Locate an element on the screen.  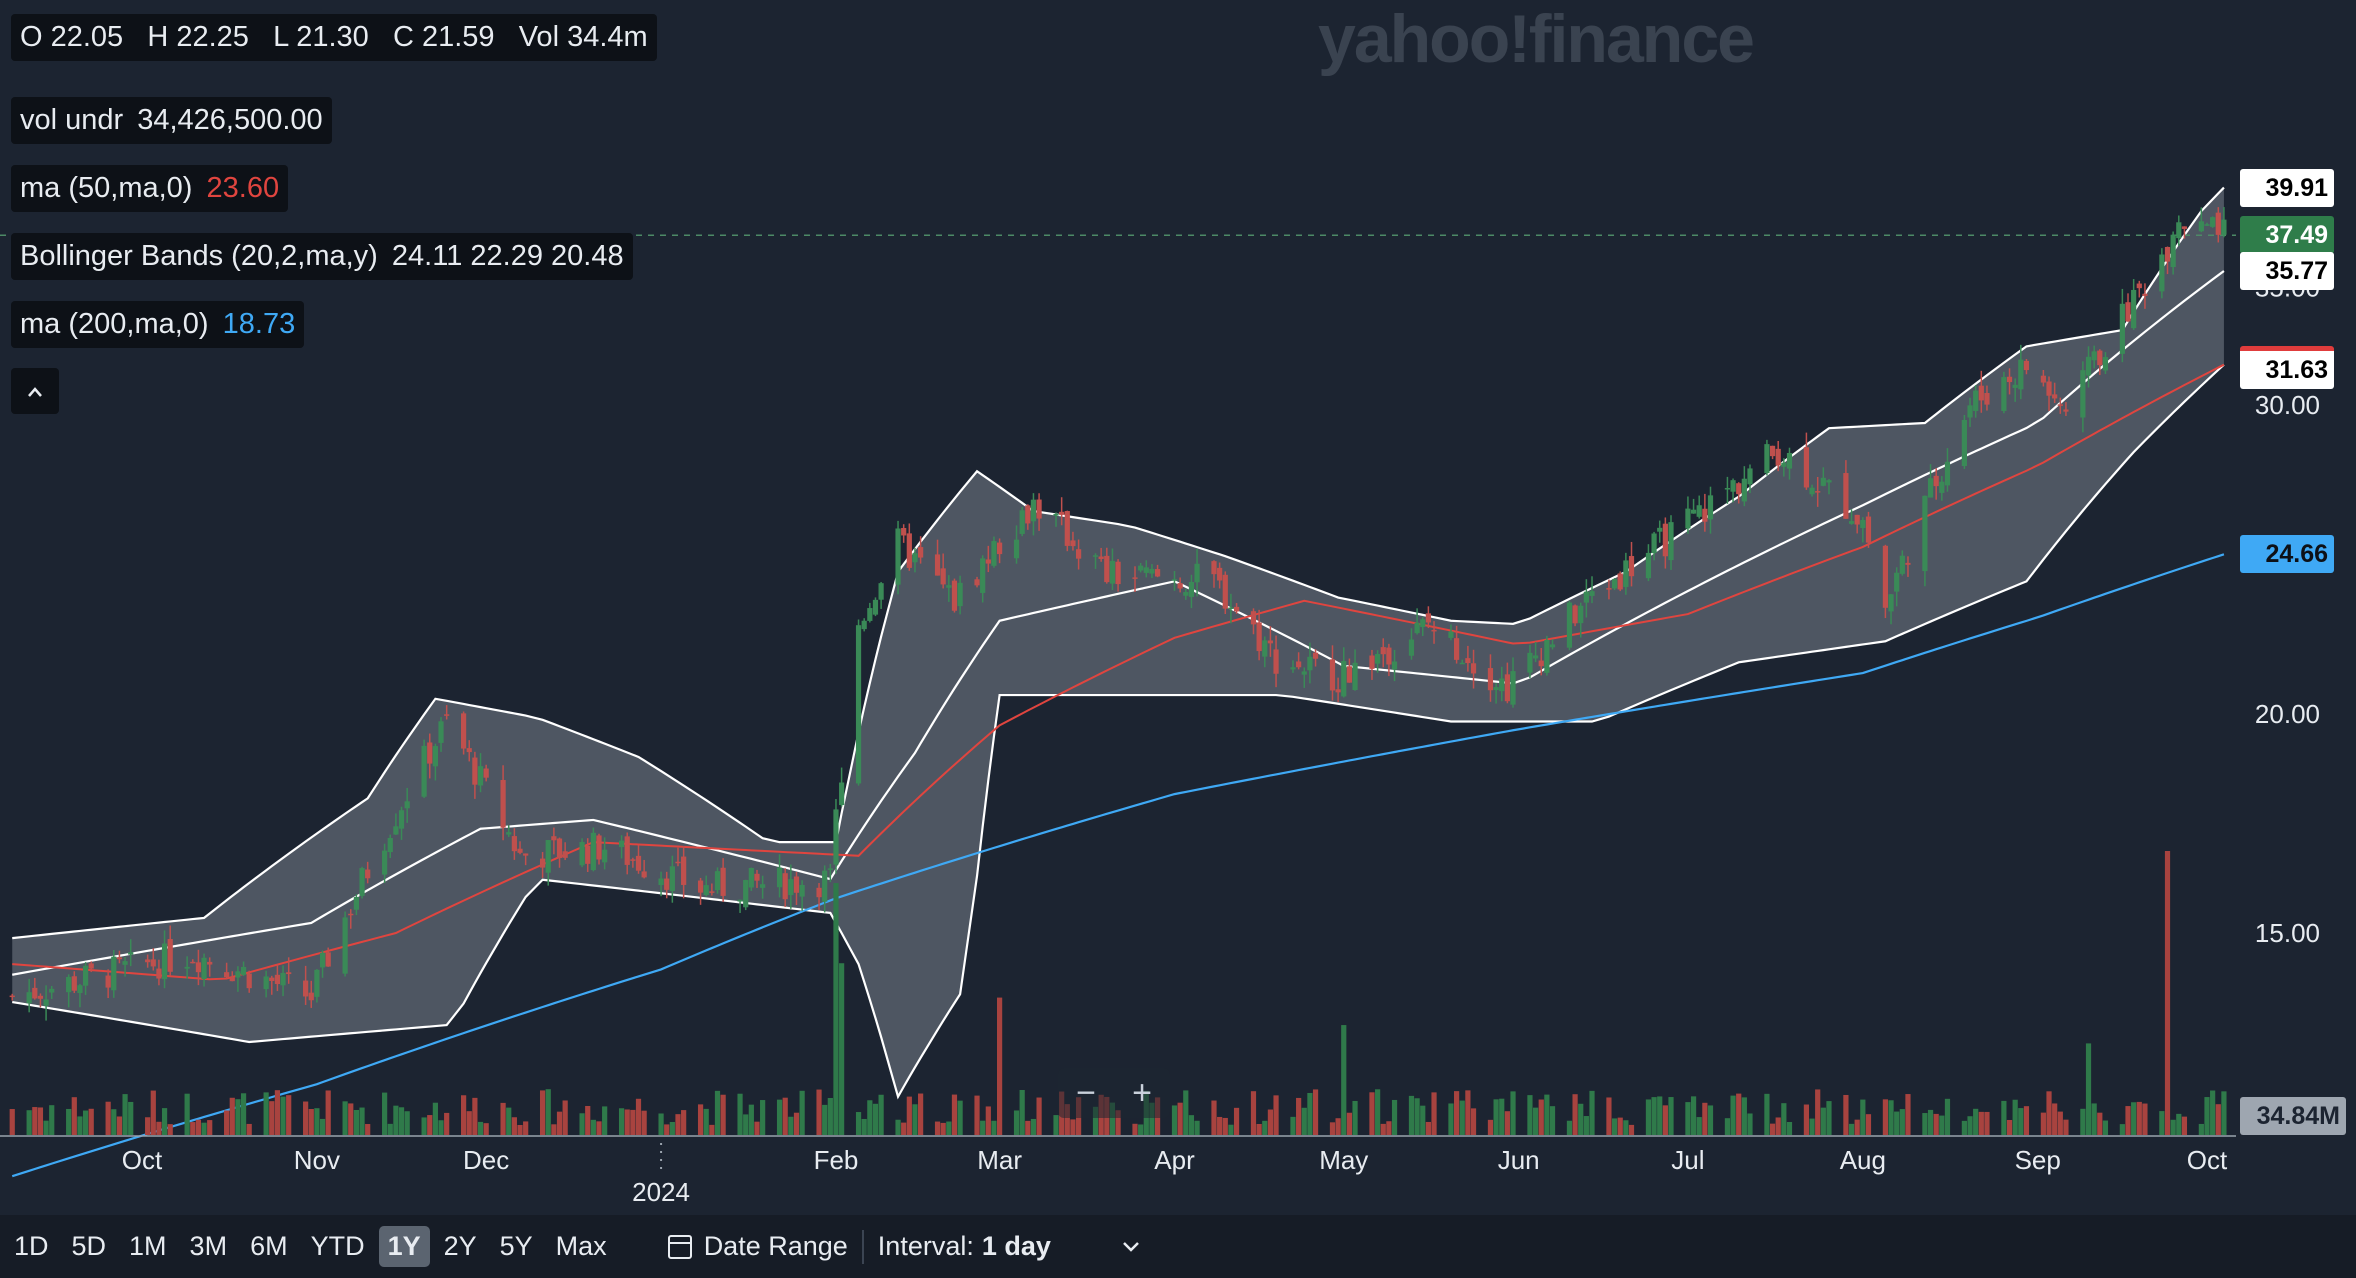
interval-select: Interval: 1 day is located at coordinates (1009, 1246).